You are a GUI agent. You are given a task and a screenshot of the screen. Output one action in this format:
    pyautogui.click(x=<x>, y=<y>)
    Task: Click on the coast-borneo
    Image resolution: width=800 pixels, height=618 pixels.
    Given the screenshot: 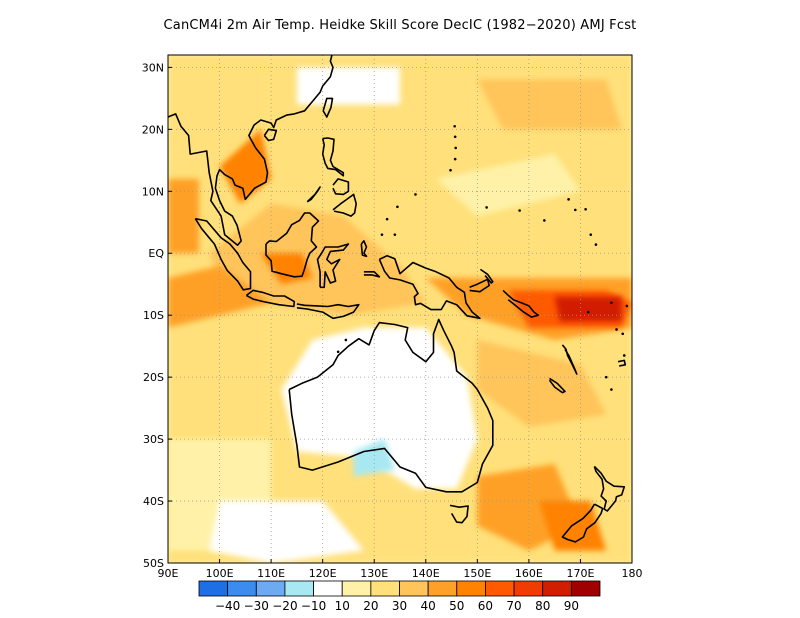 What is the action you would take?
    pyautogui.click(x=292, y=245)
    